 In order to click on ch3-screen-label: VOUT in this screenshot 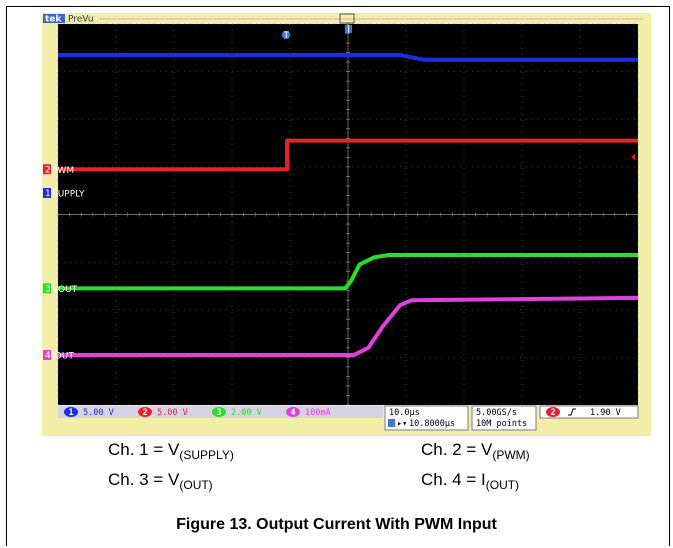, I will do `click(65, 290)`.